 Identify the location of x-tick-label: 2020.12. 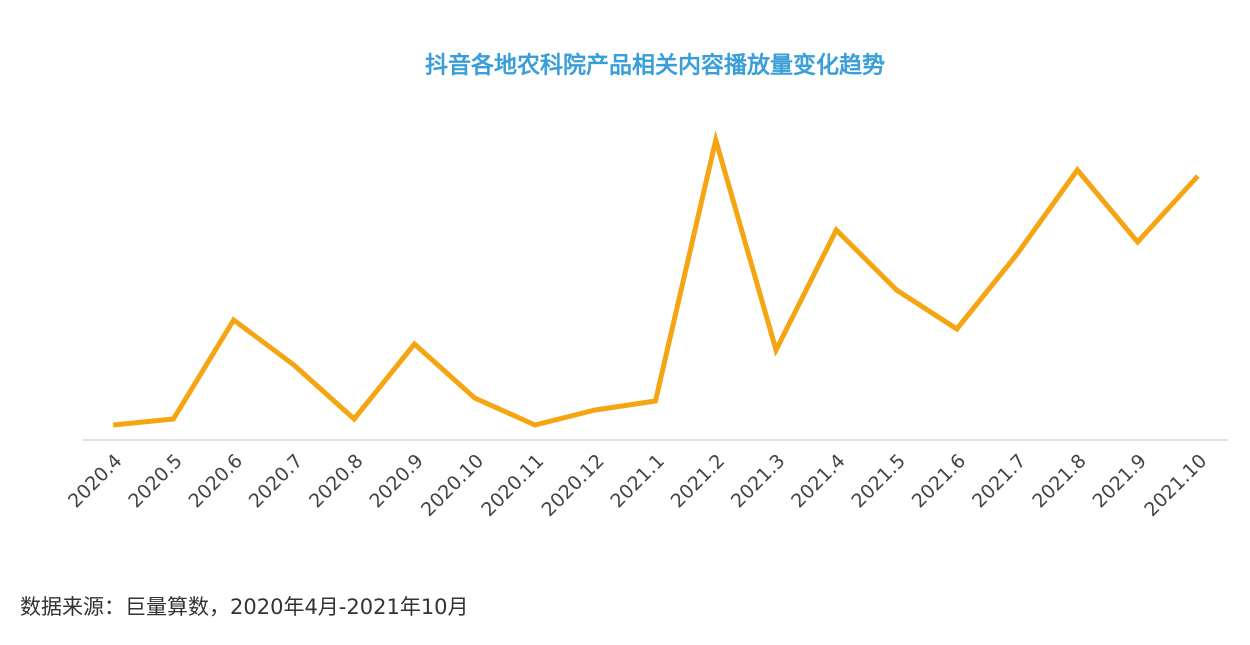
(573, 485).